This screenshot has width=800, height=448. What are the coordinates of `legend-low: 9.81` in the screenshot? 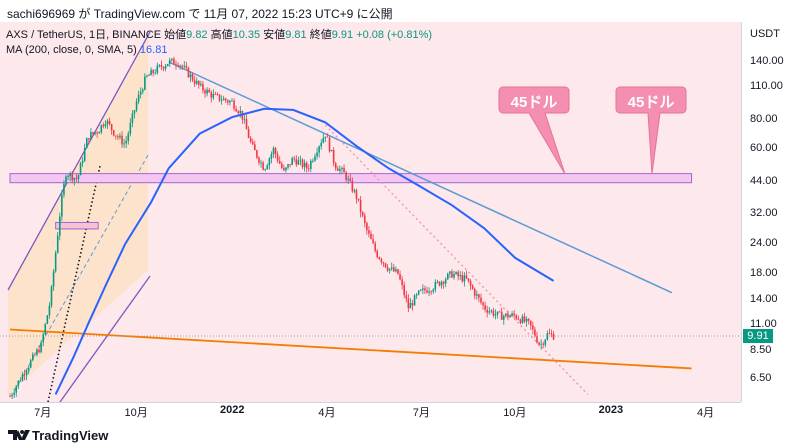 It's located at (296, 35).